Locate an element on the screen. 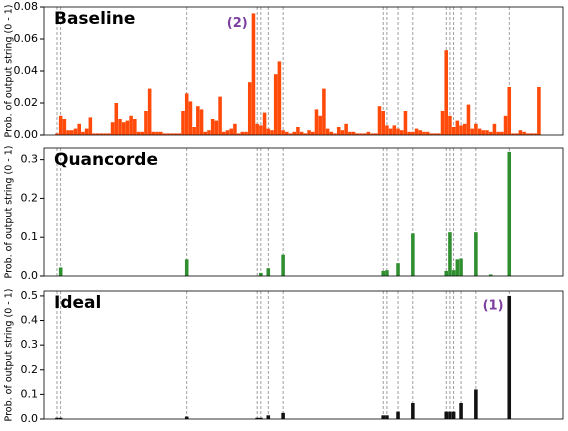  y-tick-label: 0.4 is located at coordinates (30, 320).